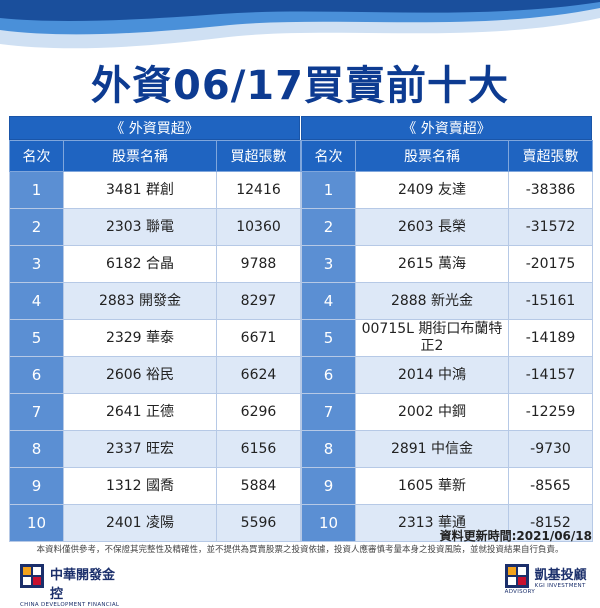  Describe the element at coordinates (258, 264) in the screenshot. I see `buy-cell-value: 9788` at that location.